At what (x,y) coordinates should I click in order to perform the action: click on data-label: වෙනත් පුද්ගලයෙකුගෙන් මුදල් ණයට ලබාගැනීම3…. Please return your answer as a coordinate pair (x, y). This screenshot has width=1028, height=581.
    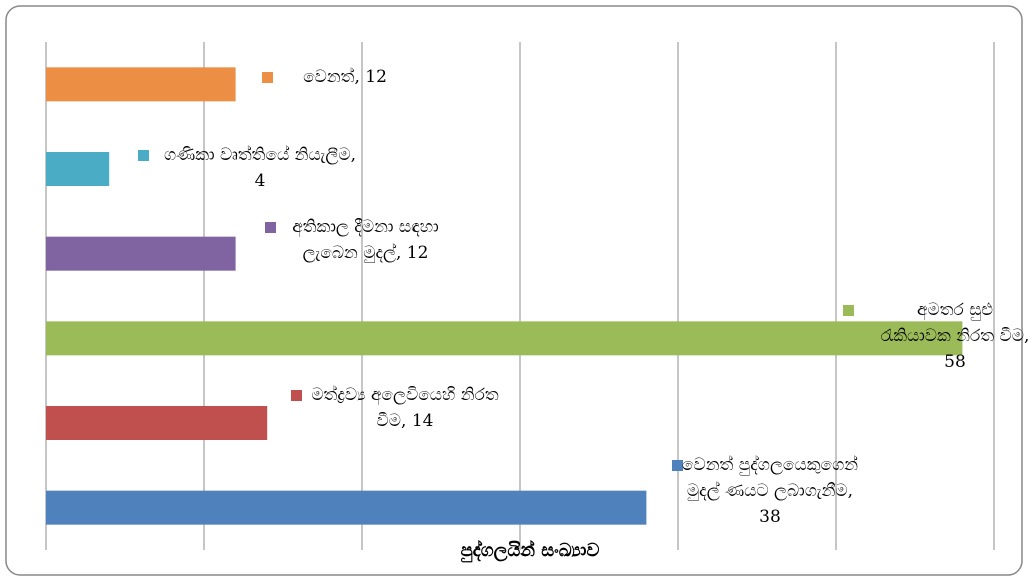
    Looking at the image, I should click on (770, 491).